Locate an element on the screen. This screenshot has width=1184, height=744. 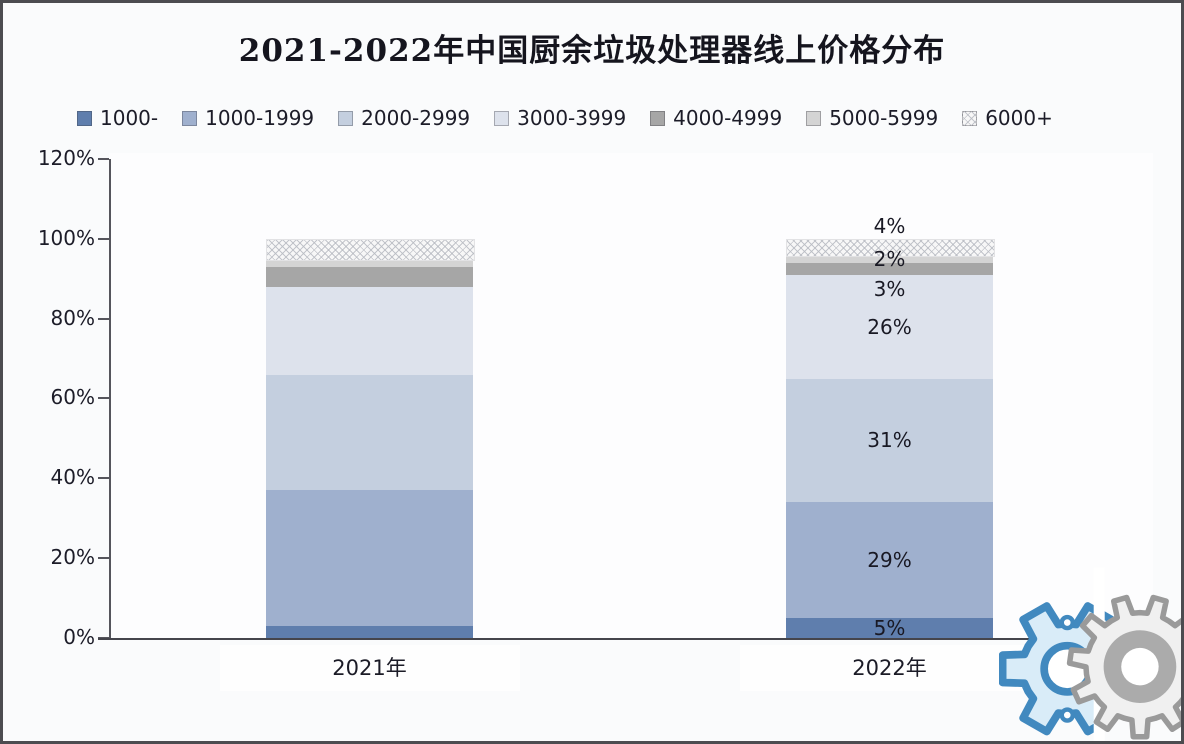
category-label: 2022年 is located at coordinates (889, 668).